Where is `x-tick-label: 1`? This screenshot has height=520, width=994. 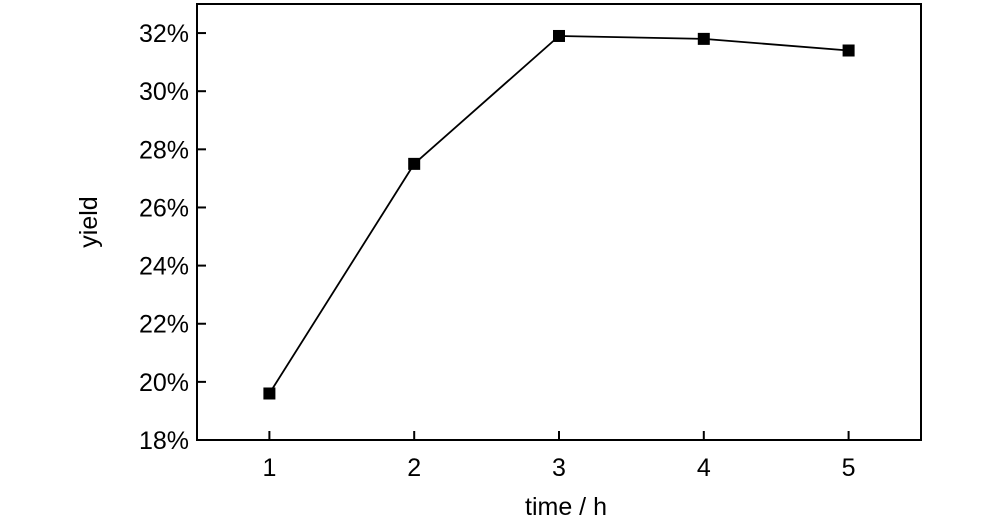
x-tick-label: 1 is located at coordinates (269, 468).